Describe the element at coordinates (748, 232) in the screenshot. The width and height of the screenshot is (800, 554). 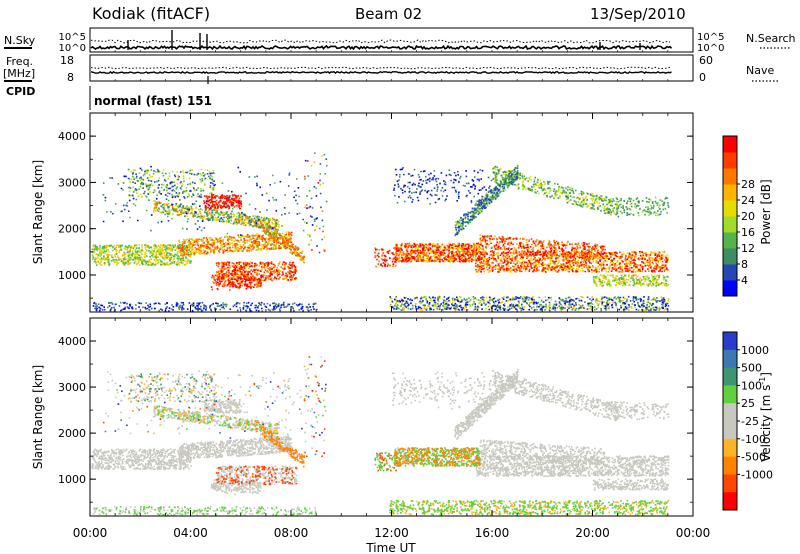
I see `colorbar-tick-label: 16` at that location.